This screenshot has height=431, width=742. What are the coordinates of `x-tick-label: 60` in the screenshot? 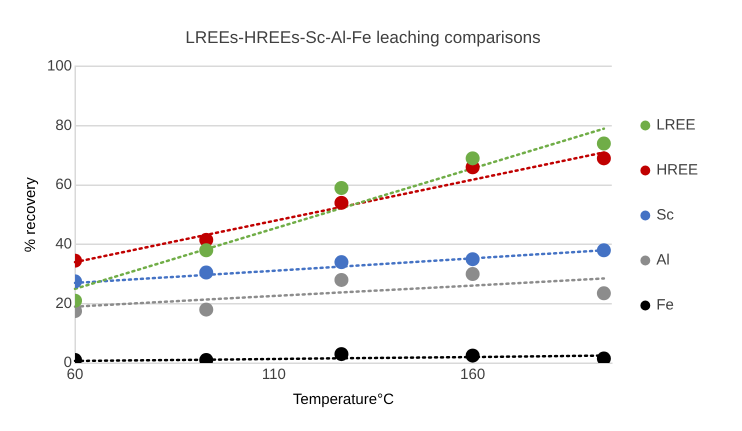 It's located at (75, 375).